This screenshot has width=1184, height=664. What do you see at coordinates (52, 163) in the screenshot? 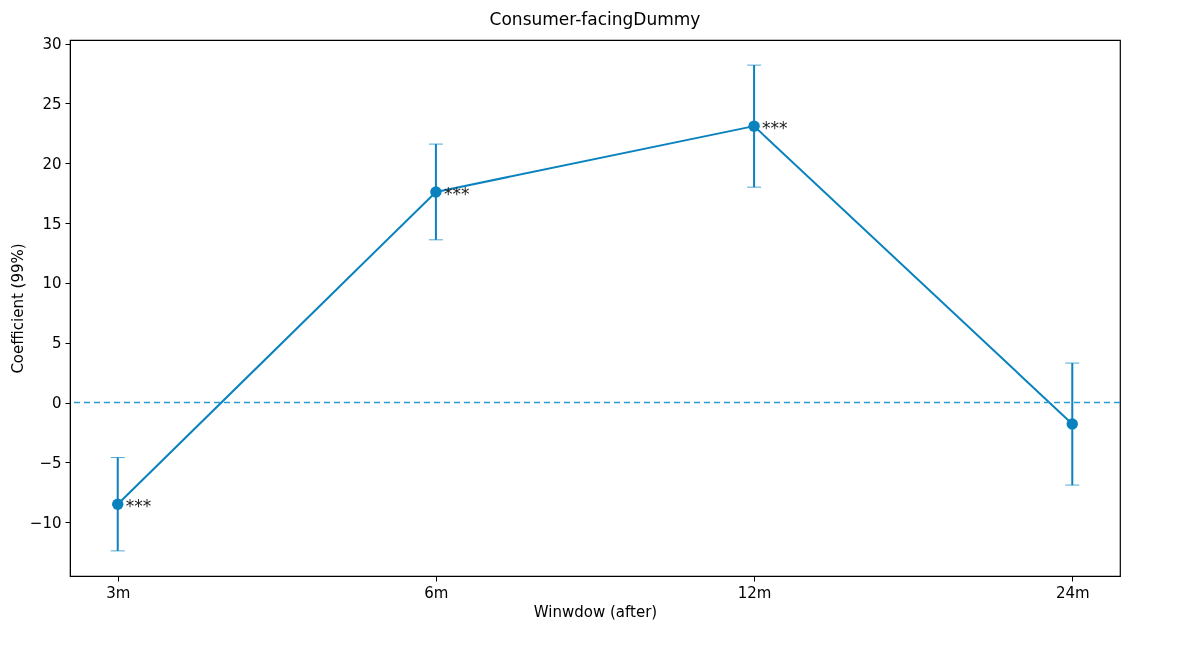
I see `y-tick-label: 20` at bounding box center [52, 163].